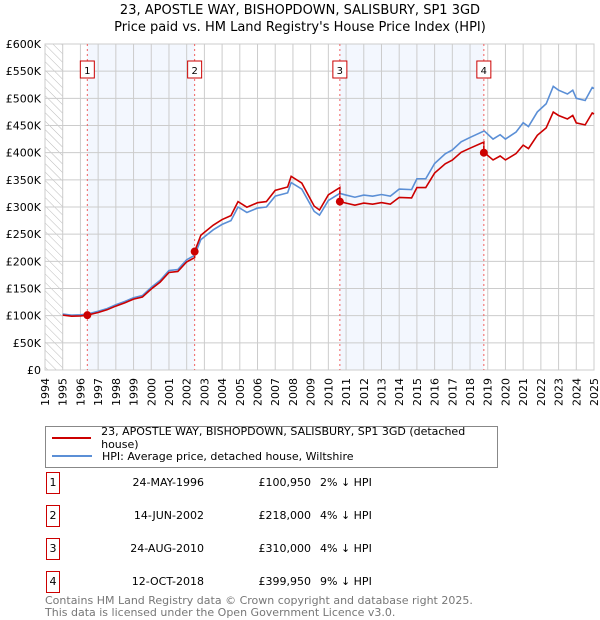  What do you see at coordinates (594, 392) in the screenshot?
I see `x-tick-label: 2025` at bounding box center [594, 392].